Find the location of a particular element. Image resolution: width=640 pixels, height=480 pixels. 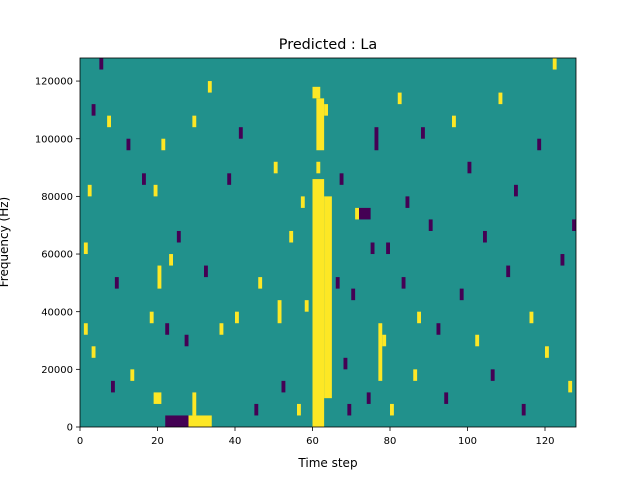

y-tick-label: 60000 is located at coordinates (57, 255).